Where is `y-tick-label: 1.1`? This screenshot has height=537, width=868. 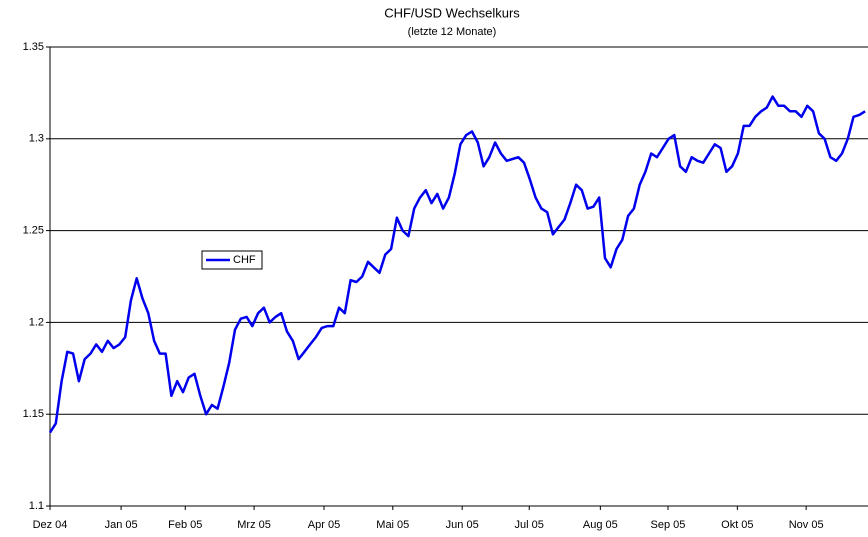 y-tick-label: 1.1 is located at coordinates (36, 506).